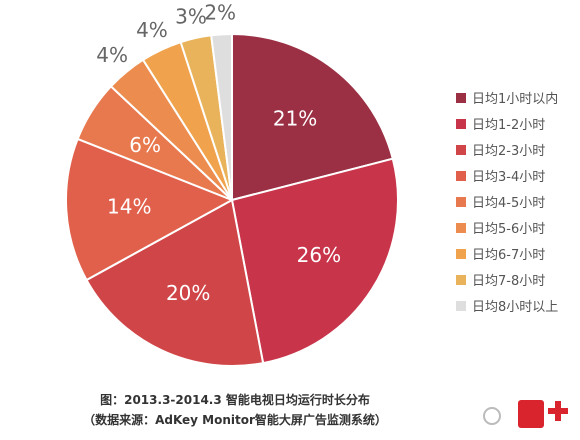 Image resolution: width=580 pixels, height=440 pixels. Describe the element at coordinates (558, 411) in the screenshot. I see `logo-plus-vertical-icon` at that location.